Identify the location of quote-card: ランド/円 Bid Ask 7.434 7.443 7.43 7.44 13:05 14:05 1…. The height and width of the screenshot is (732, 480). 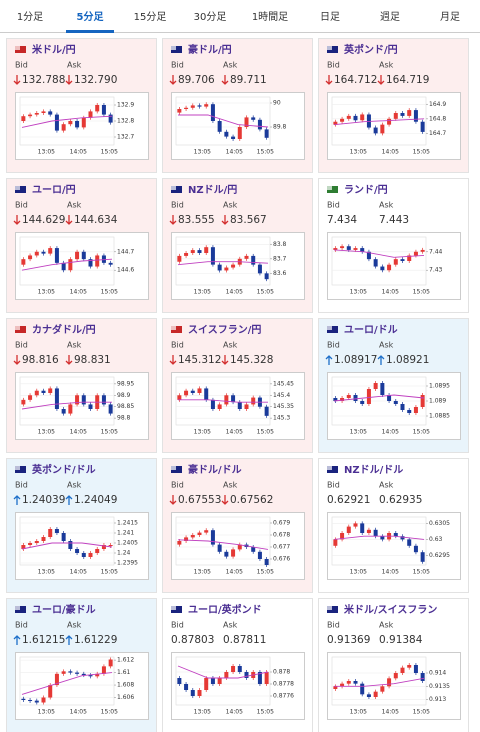
(393, 245).